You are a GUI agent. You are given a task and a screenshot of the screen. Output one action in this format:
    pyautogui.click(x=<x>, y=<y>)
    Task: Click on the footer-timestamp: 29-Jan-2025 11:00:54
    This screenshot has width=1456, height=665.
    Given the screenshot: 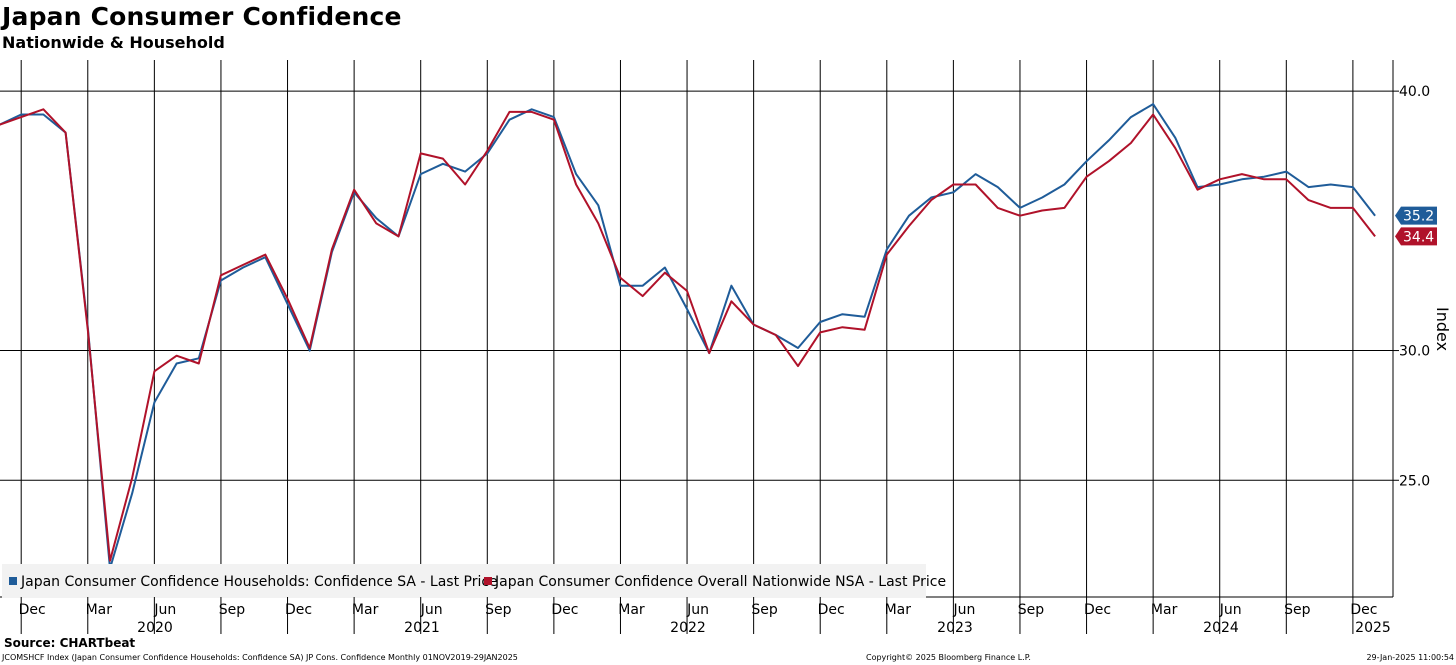 What is the action you would take?
    pyautogui.click(x=1410, y=657)
    